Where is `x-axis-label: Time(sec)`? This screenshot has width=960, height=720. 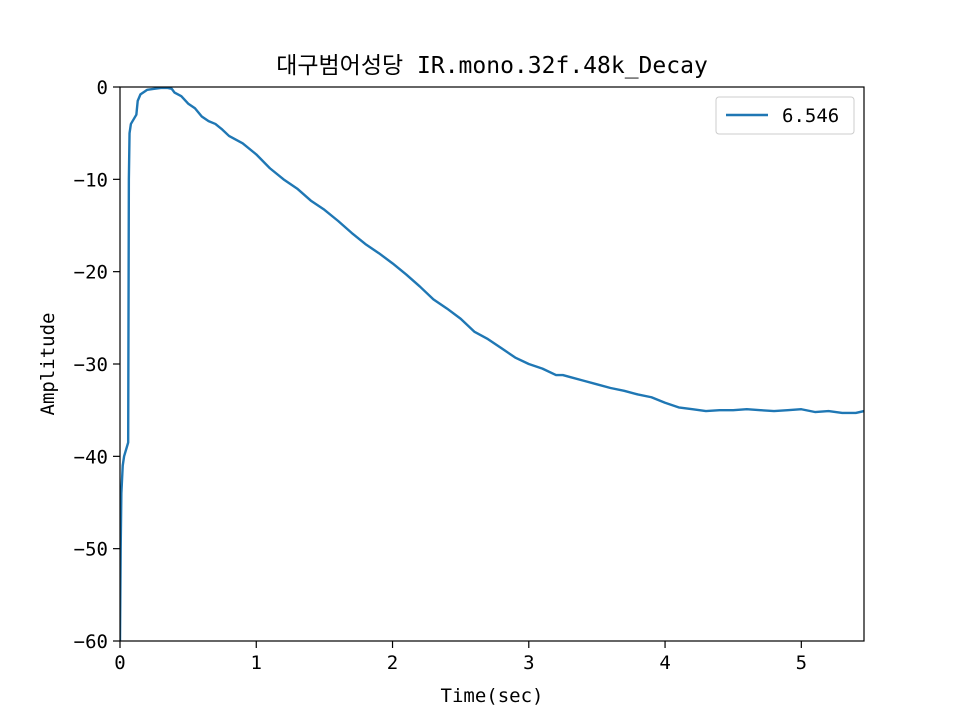 x-axis-label: Time(sec) is located at coordinates (492, 696).